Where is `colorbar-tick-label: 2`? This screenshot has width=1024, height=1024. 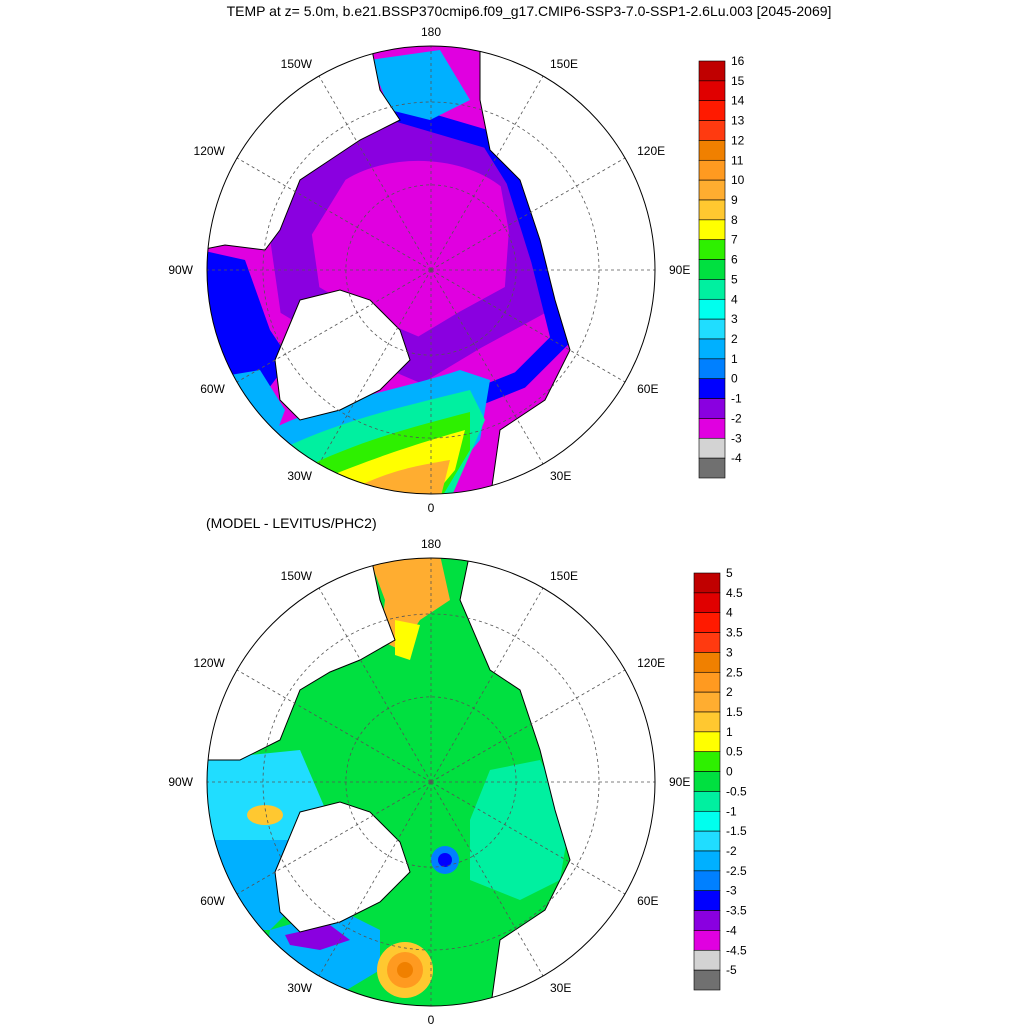 colorbar-tick-label: 2 is located at coordinates (734, 339).